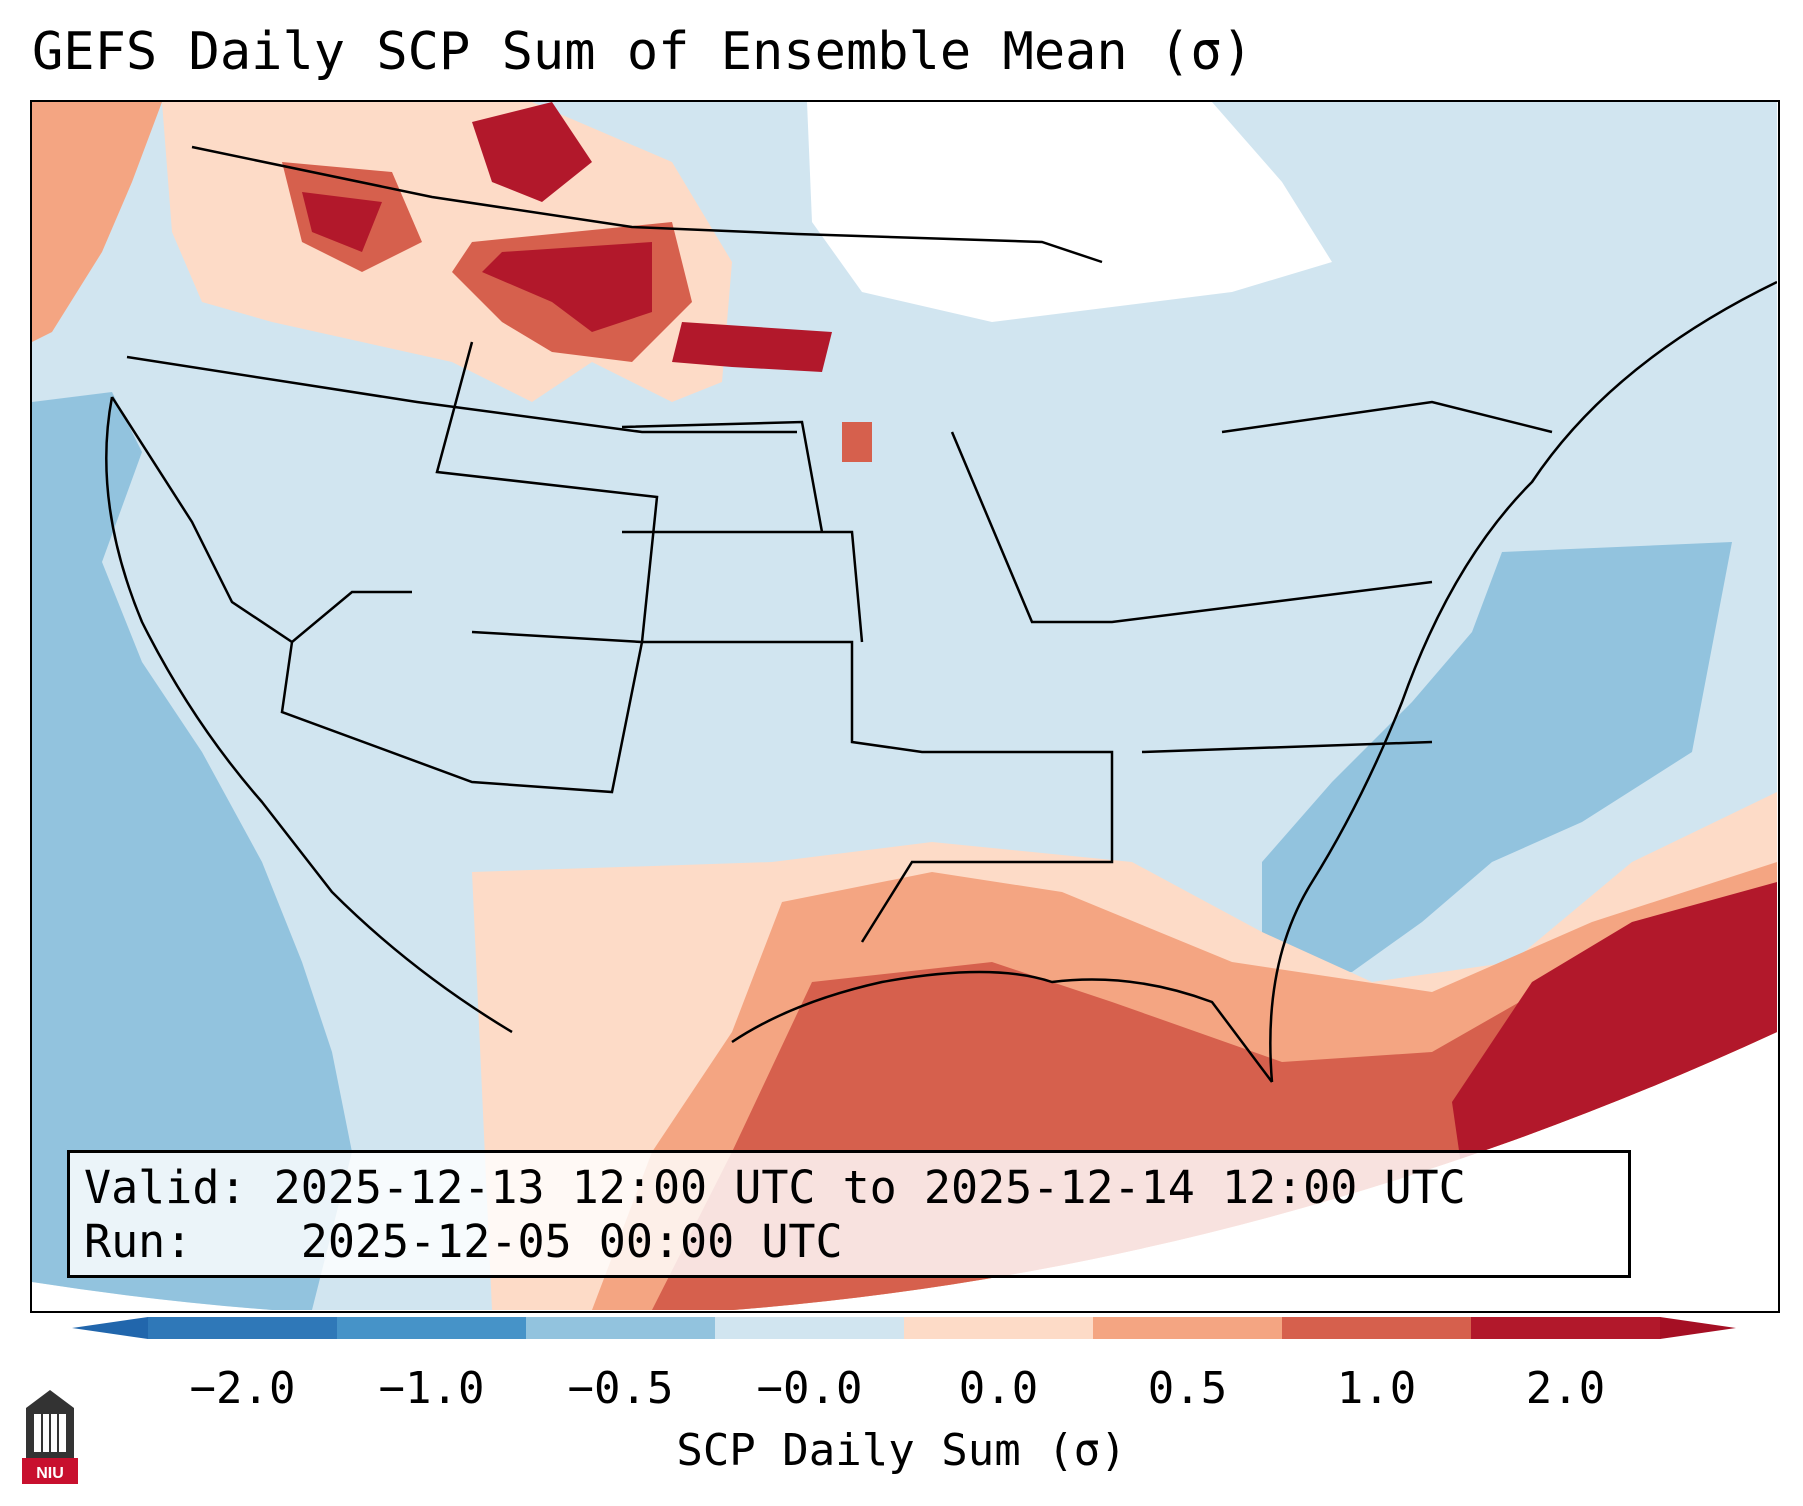  I want to click on colorbar-label: SCP Daily Sum (σ), so click(901, 1450).